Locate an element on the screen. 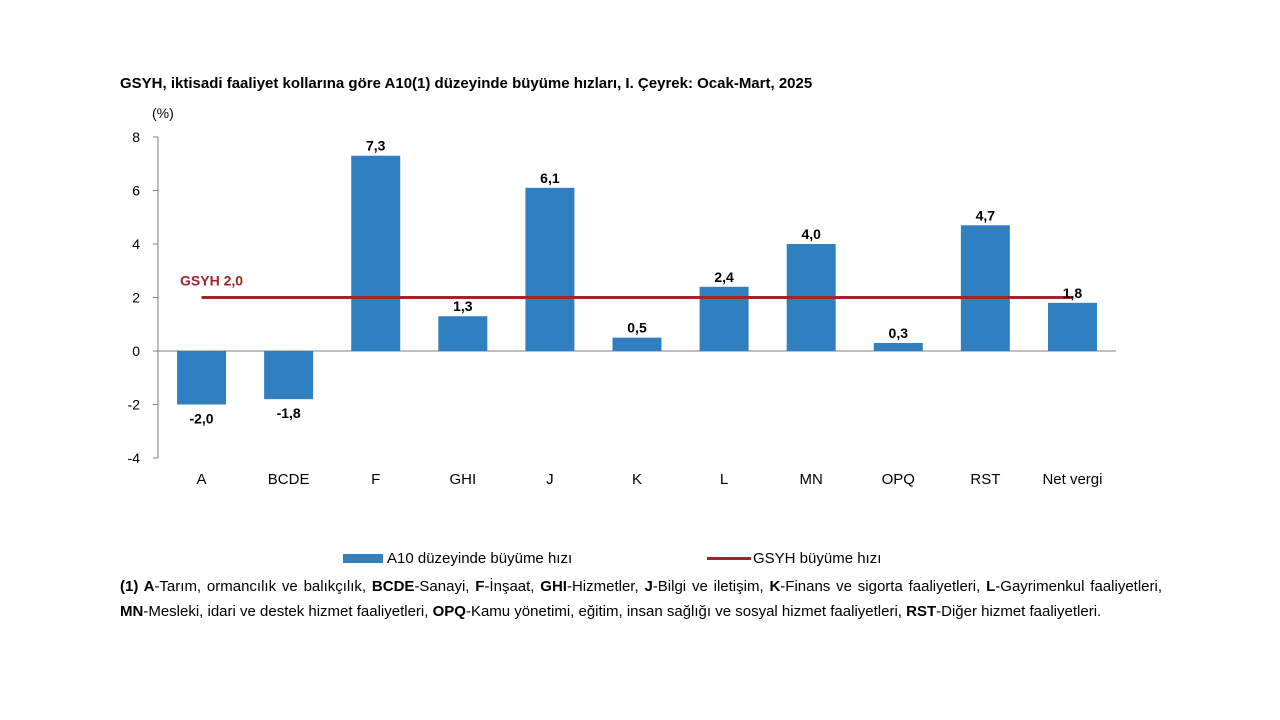  bar-ghi is located at coordinates (463, 333).